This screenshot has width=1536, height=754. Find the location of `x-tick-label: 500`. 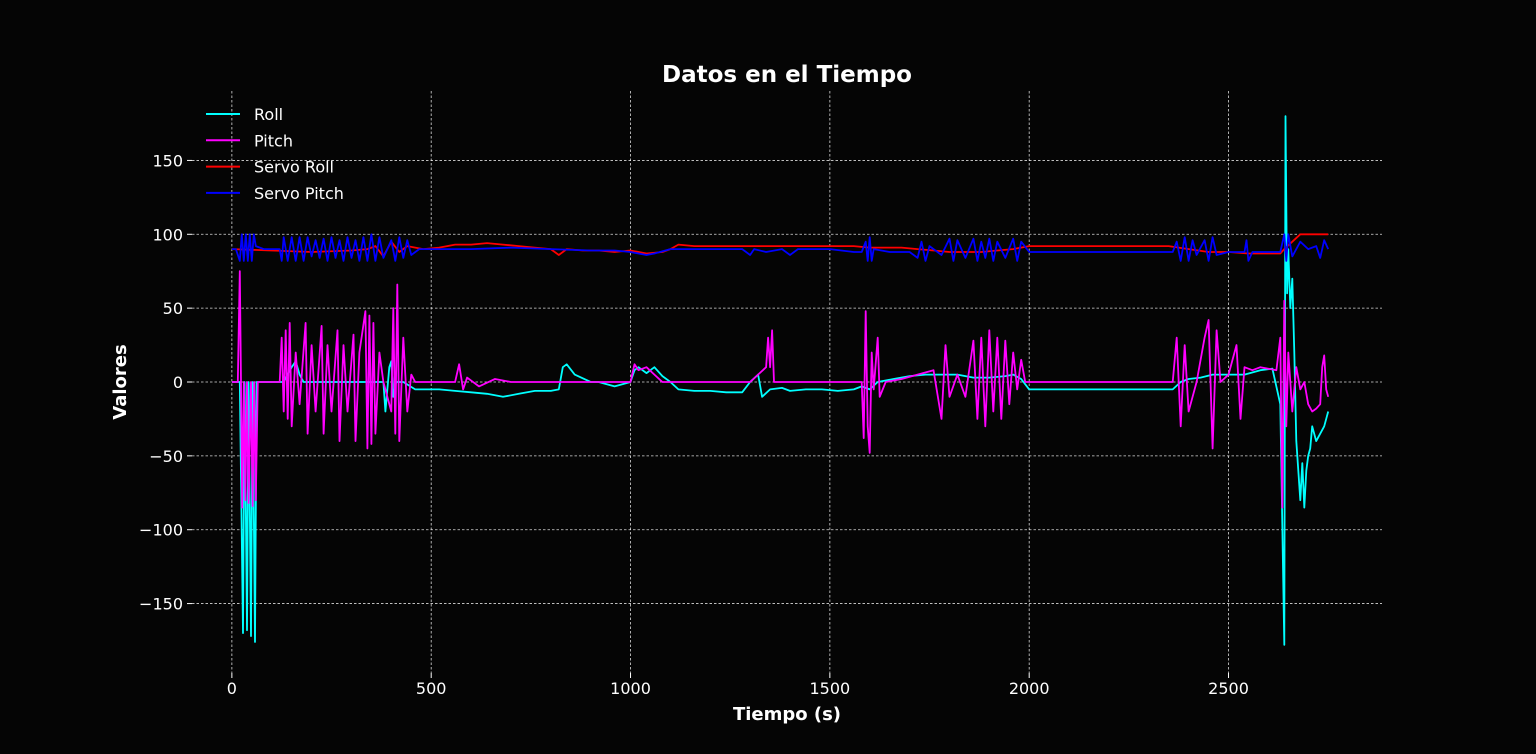

x-tick-label: 500 is located at coordinates (431, 688).